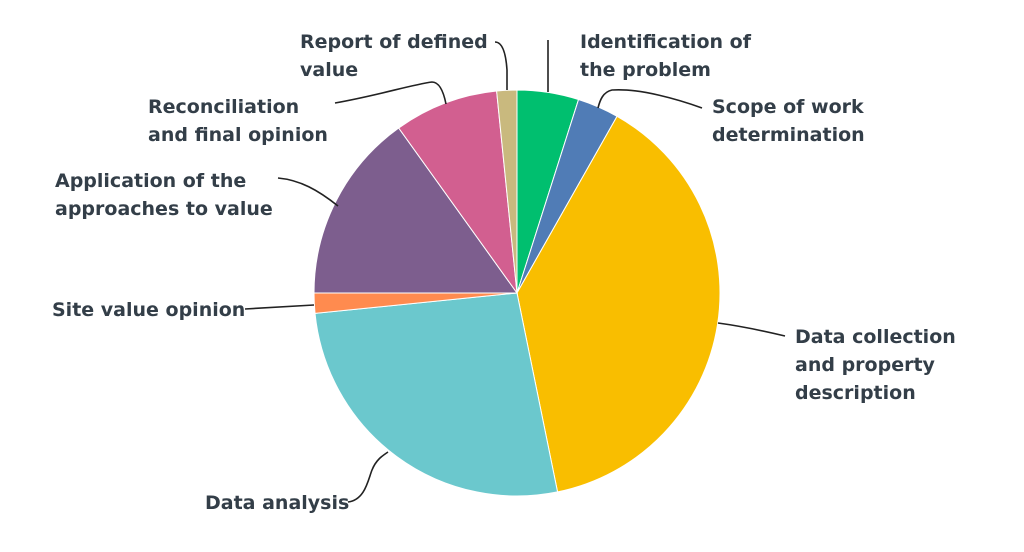 This screenshot has width=1024, height=552. I want to click on slice-label: value, so click(329, 70).